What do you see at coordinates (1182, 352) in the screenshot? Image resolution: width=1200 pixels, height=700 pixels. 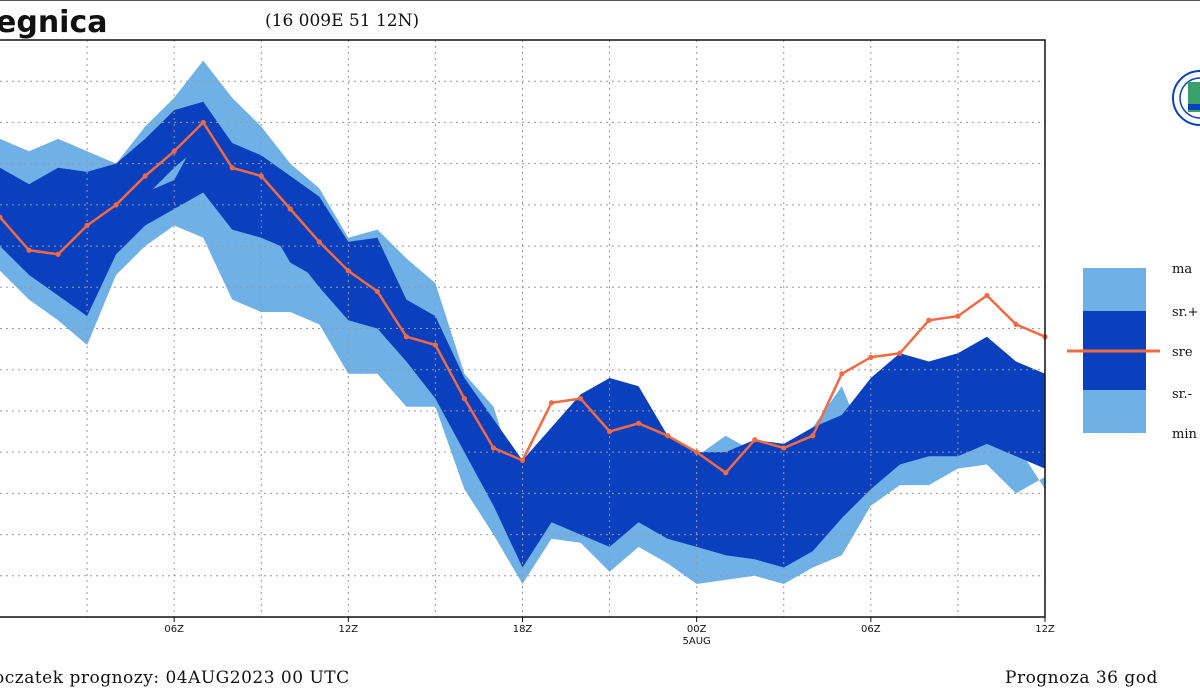 I see `legend-label-median: sre` at bounding box center [1182, 352].